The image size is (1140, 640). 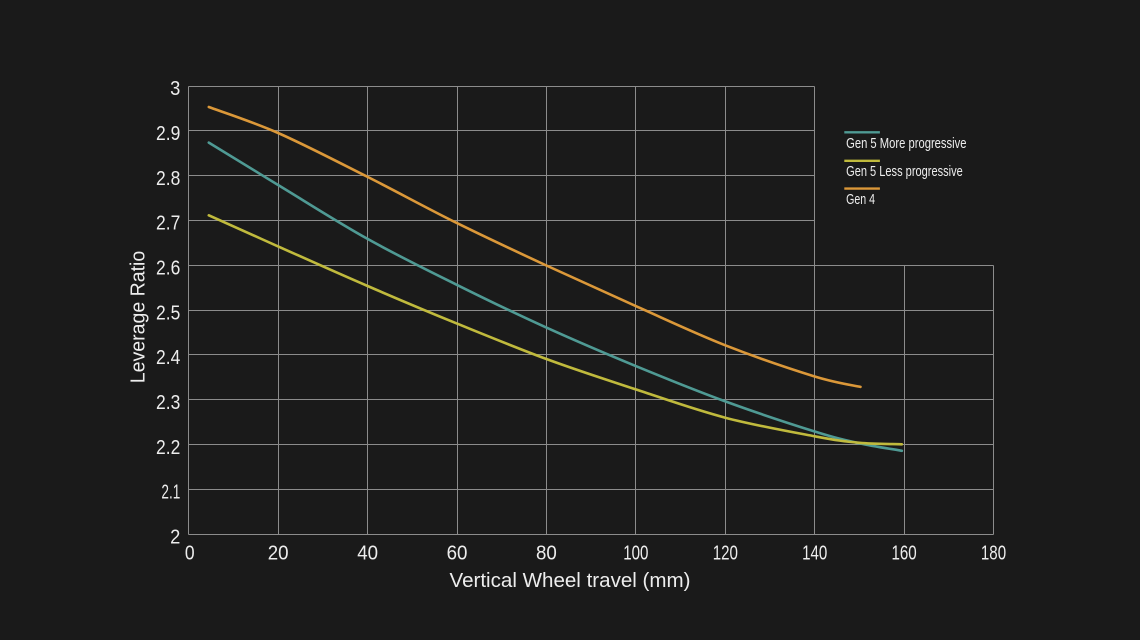 What do you see at coordinates (168, 179) in the screenshot?
I see `svg-text: 2.8` at bounding box center [168, 179].